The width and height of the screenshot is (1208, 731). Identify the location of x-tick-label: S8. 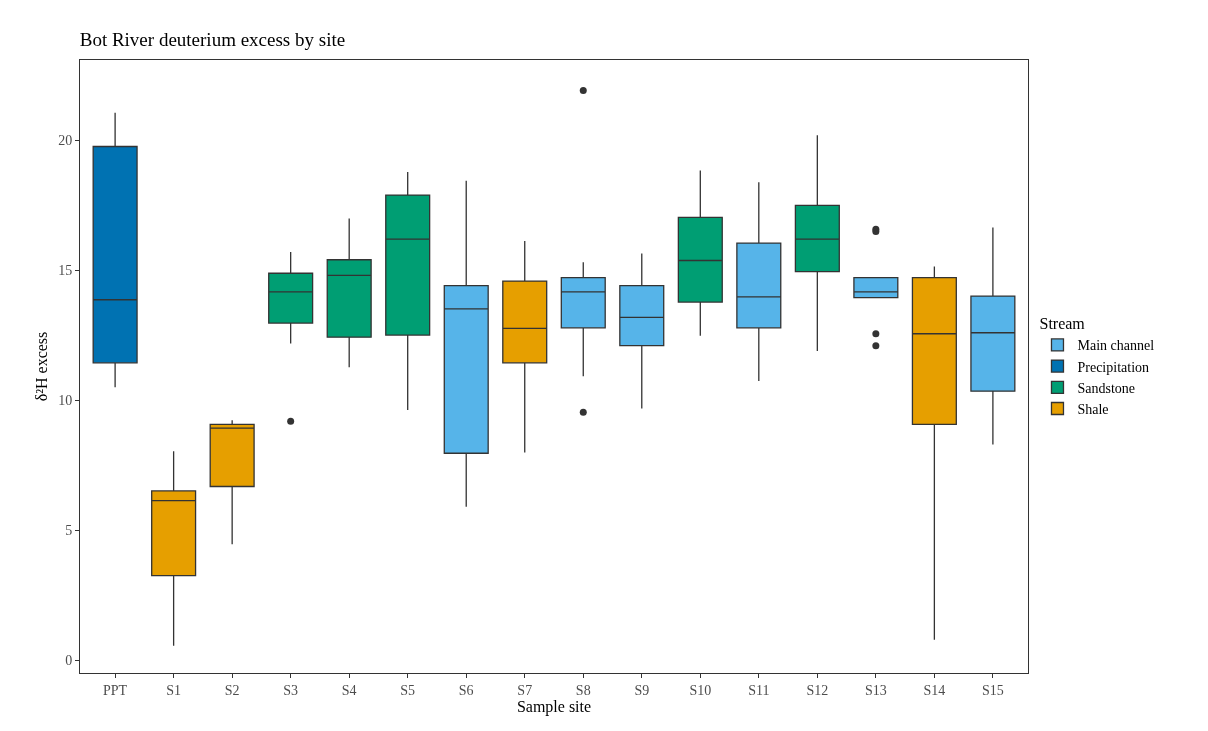
(583, 690).